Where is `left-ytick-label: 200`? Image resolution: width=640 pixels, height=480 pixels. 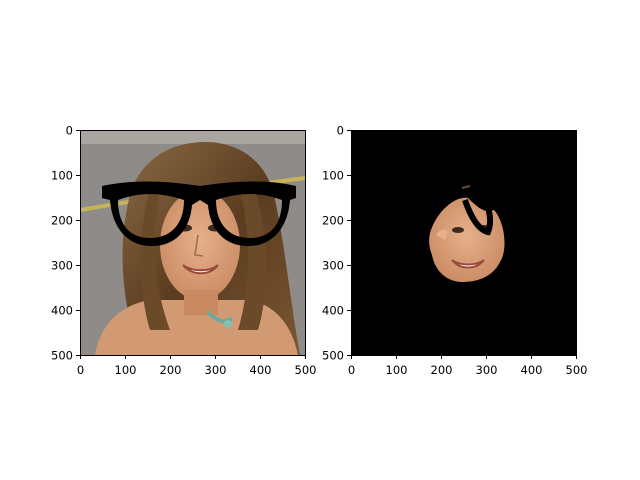
left-ytick-label: 200 is located at coordinates (62, 221).